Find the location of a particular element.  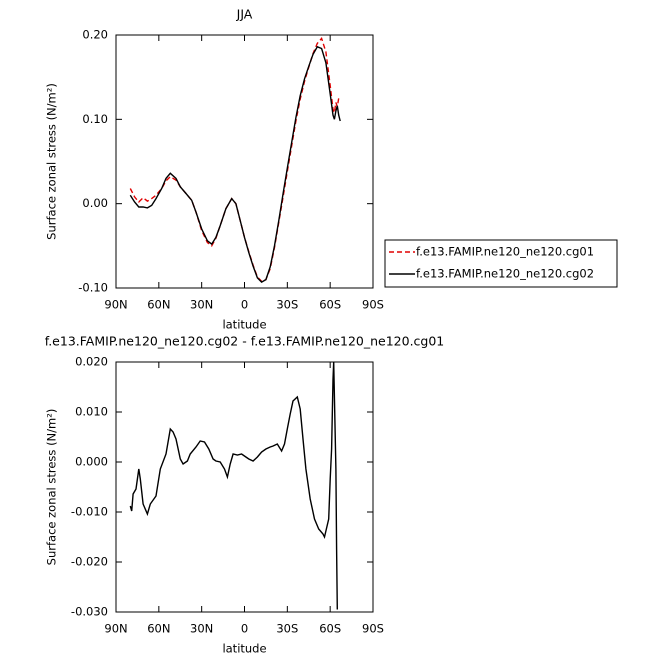

y-tick-label: -0.10 is located at coordinates (93, 288).